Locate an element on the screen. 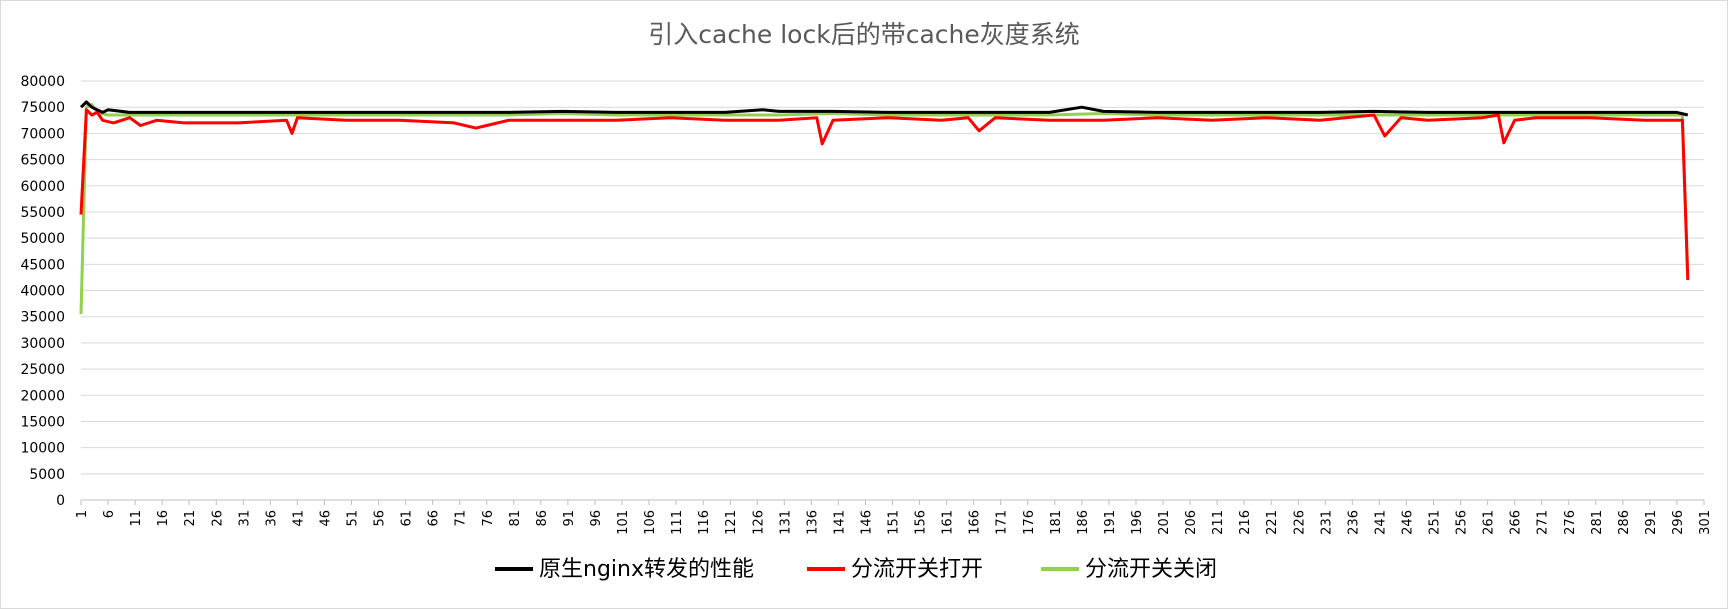 This screenshot has height=609, width=1728. x-tick-label: 226 is located at coordinates (1299, 522).